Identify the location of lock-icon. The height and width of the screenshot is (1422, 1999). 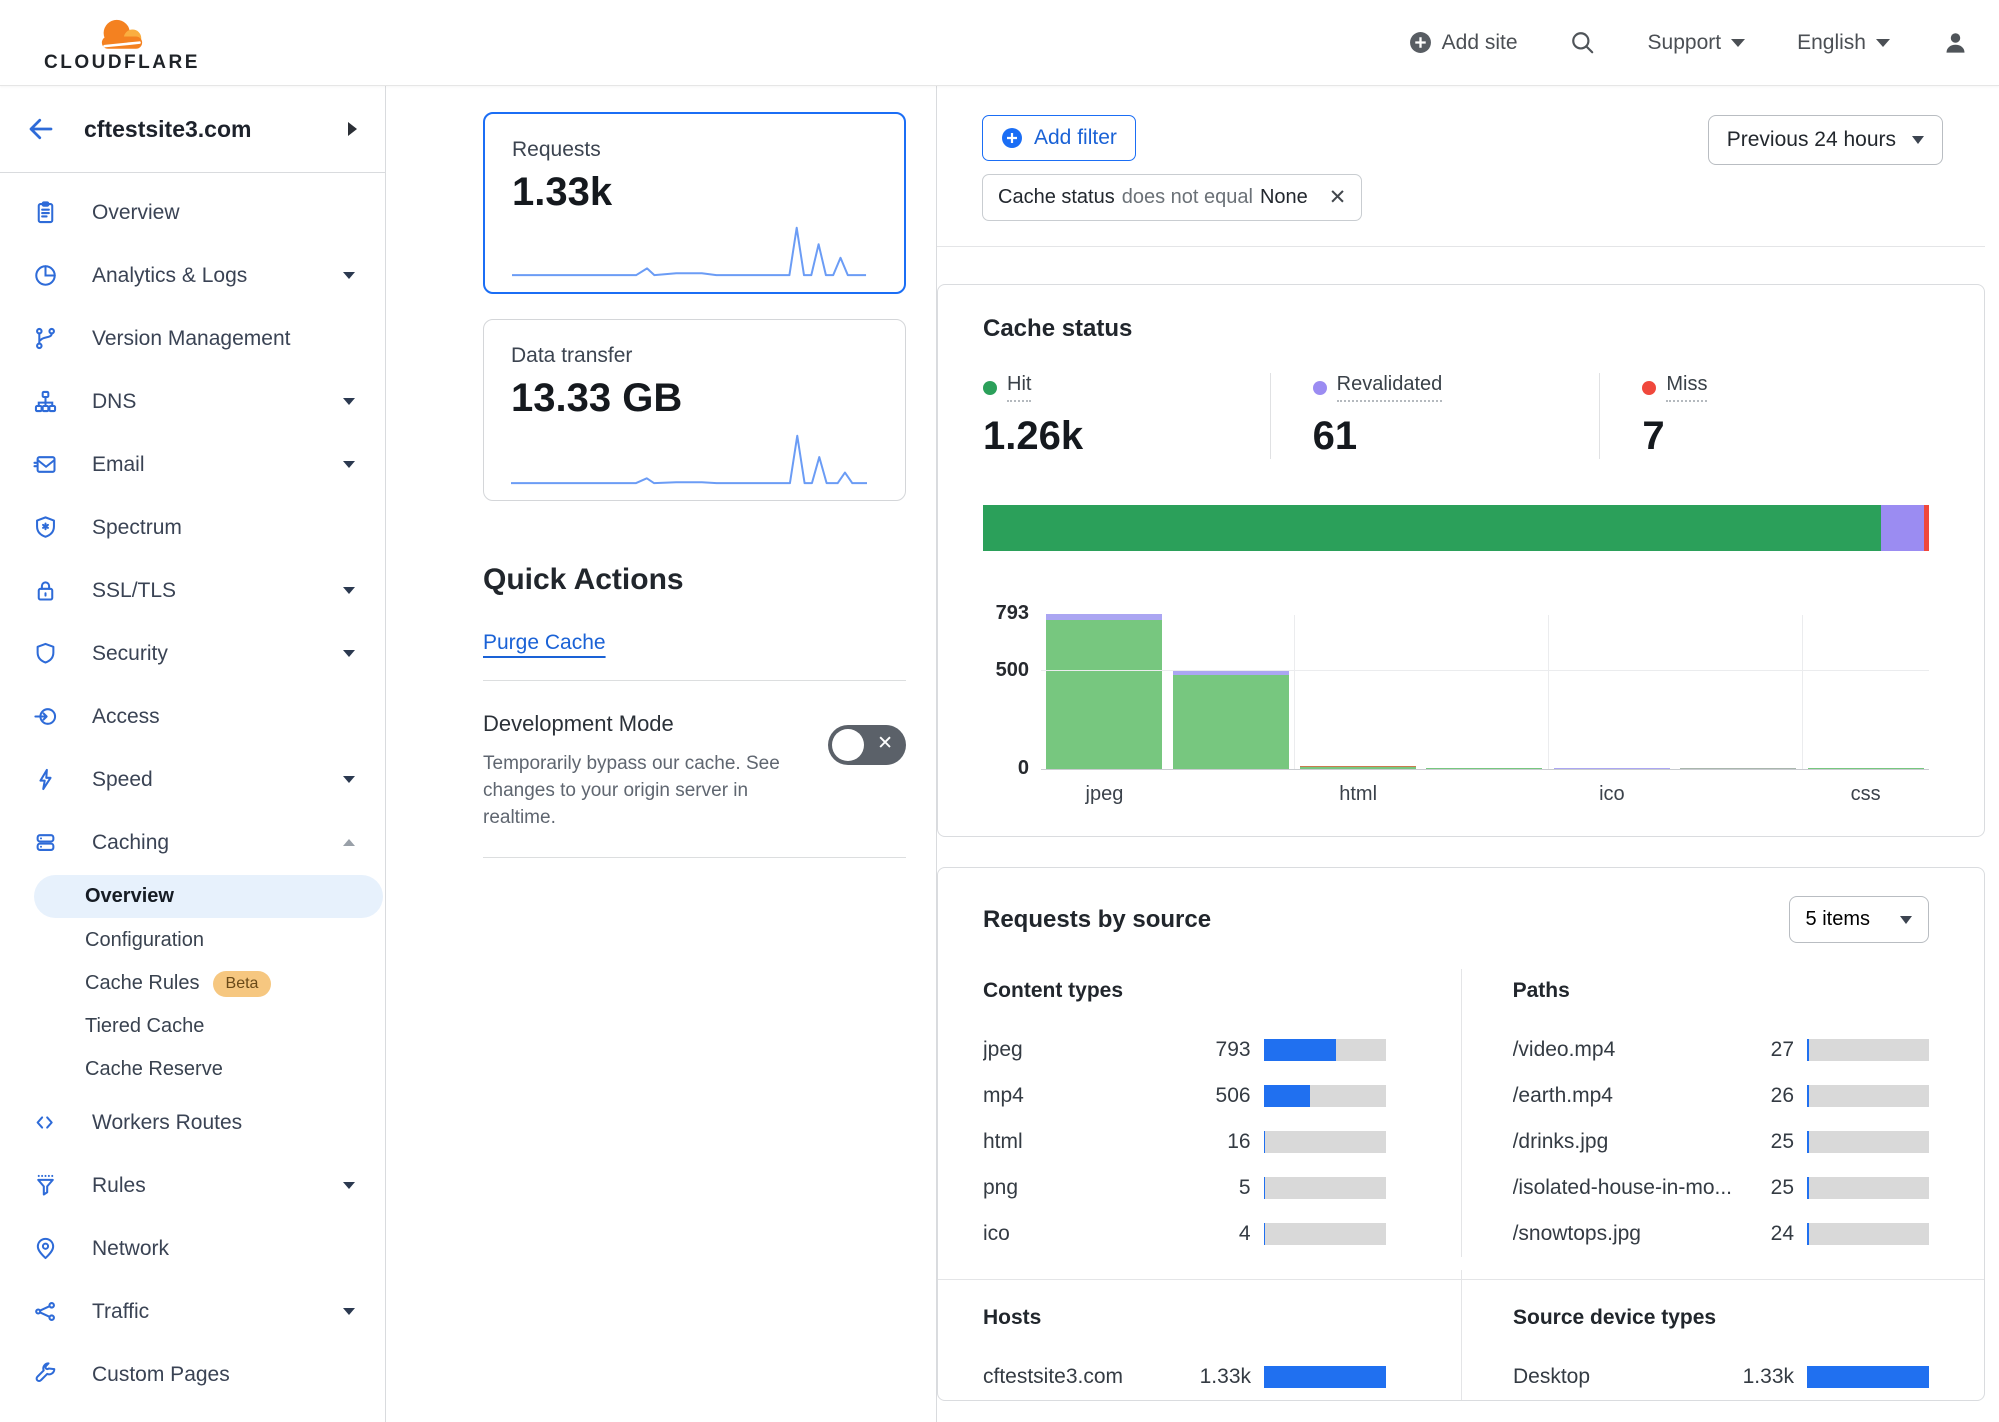
(45, 590).